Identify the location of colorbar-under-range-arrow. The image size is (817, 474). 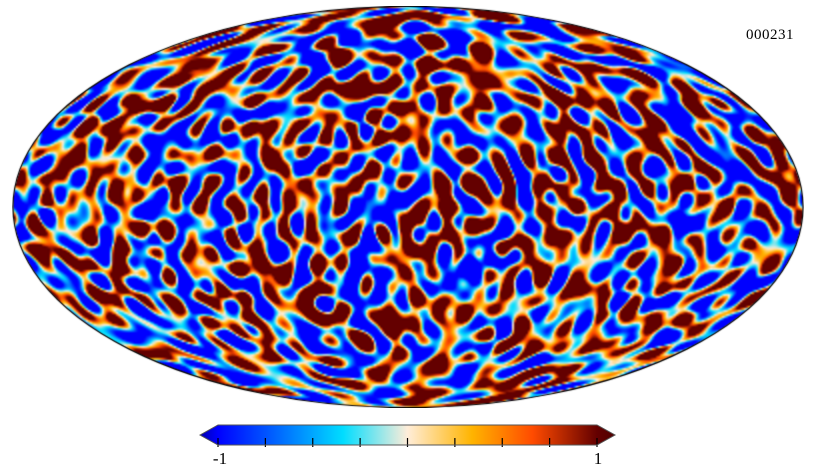
(209, 435).